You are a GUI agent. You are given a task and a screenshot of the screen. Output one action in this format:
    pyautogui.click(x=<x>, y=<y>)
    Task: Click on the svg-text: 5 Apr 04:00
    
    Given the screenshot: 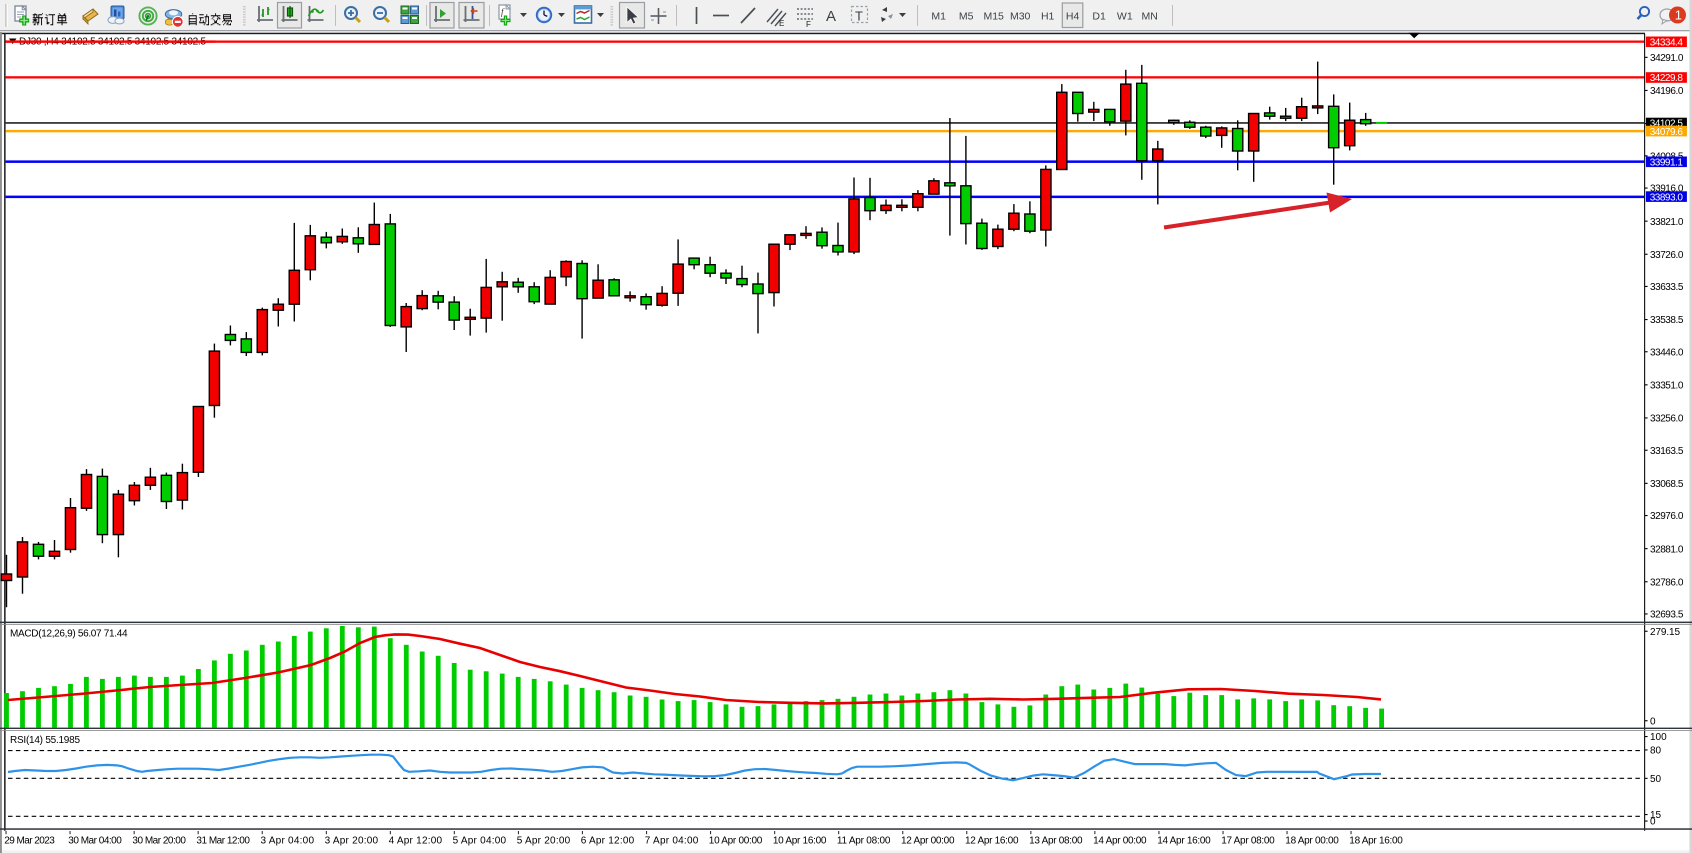 What is the action you would take?
    pyautogui.click(x=480, y=841)
    